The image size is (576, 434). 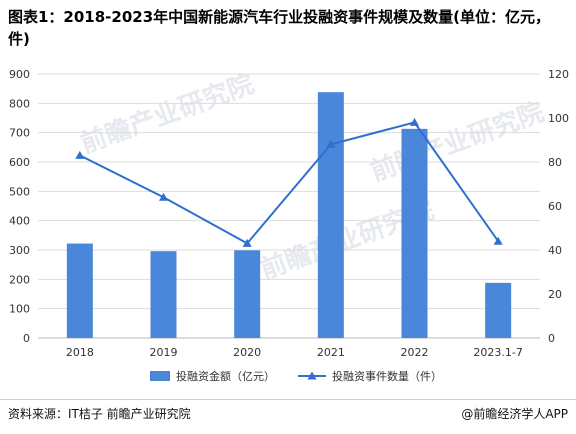 What do you see at coordinates (19, 206) in the screenshot?
I see `left-axis-ticks: 0 100 200 300 400 500 600 700 800 900` at bounding box center [19, 206].